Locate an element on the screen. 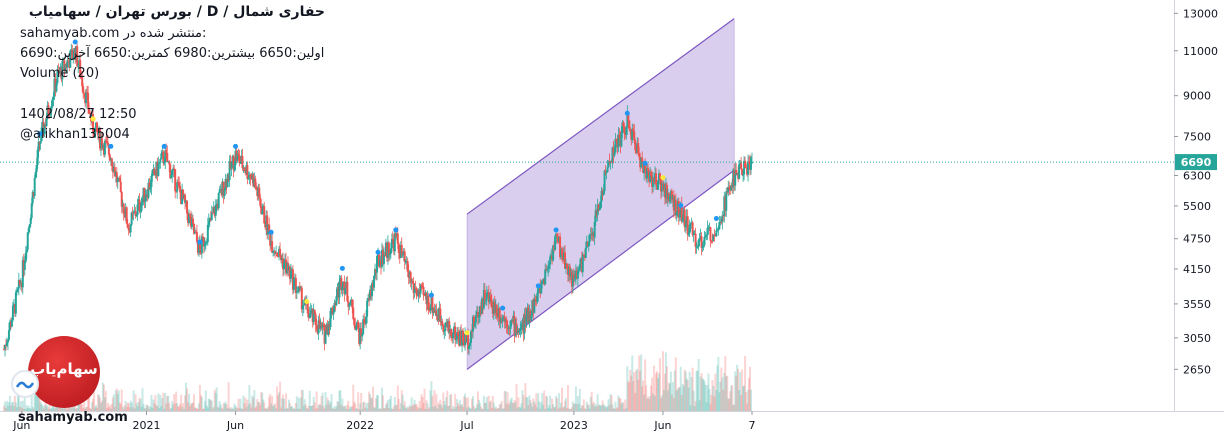  price-tick-label-8: 3550 is located at coordinates (1197, 304).